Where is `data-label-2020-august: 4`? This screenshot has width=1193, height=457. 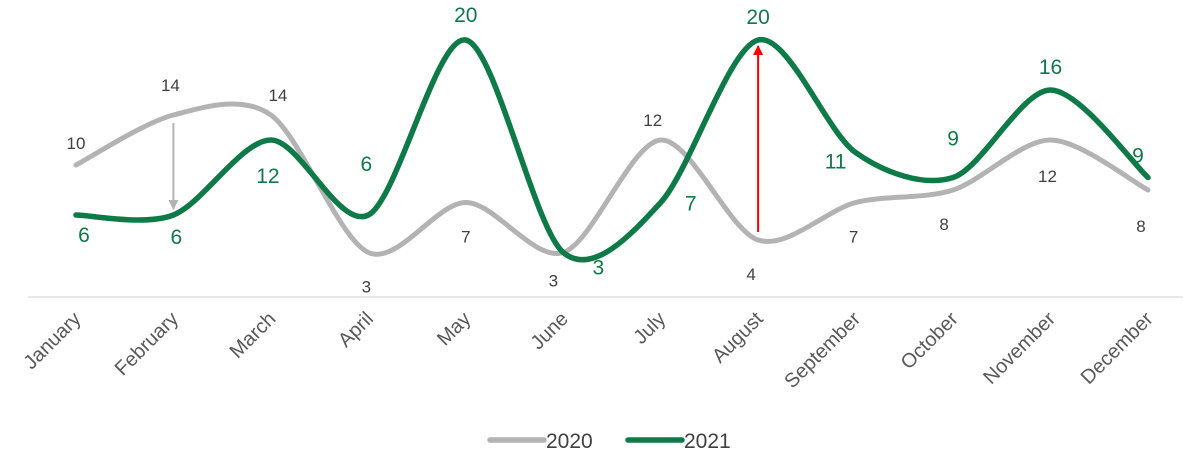 data-label-2020-august: 4 is located at coordinates (750, 274).